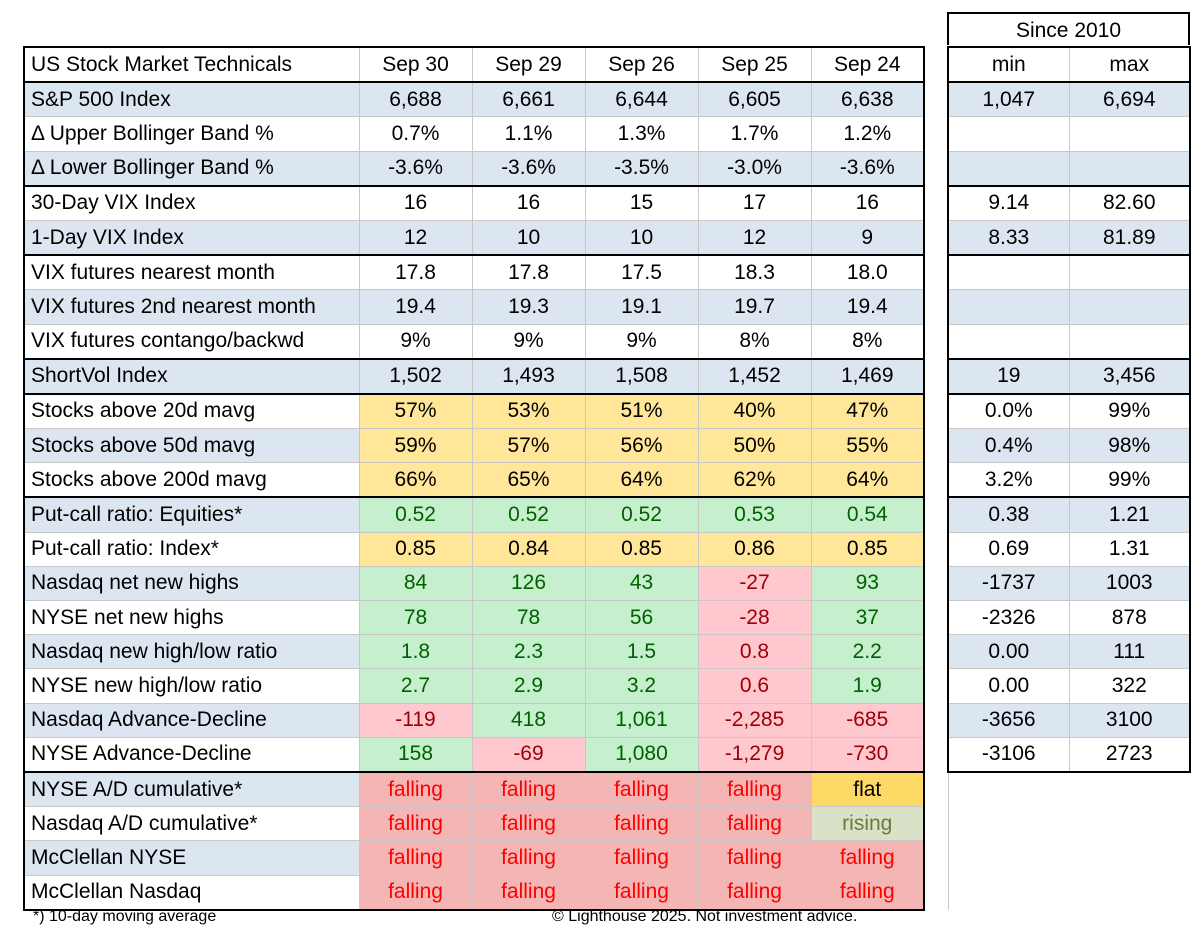 The width and height of the screenshot is (1200, 946). Describe the element at coordinates (528, 307) in the screenshot. I see `value-cell: 19.3` at that location.